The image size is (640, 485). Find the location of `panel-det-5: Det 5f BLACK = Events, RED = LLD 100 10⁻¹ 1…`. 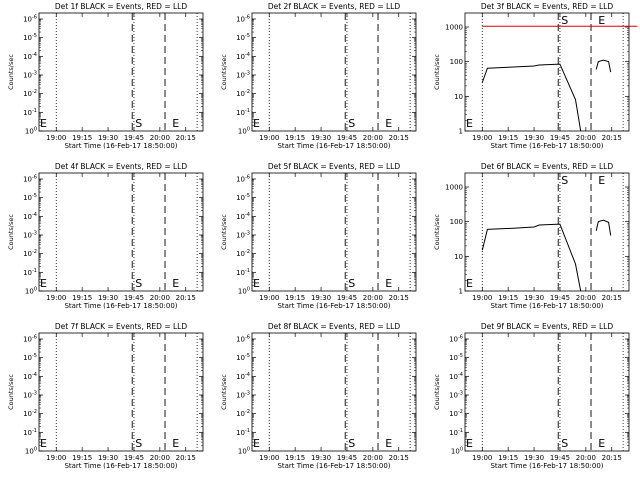

panel-det-5: Det 5f BLACK = Events, RED = LLD 100 10⁻¹ 1… is located at coordinates (318, 236).